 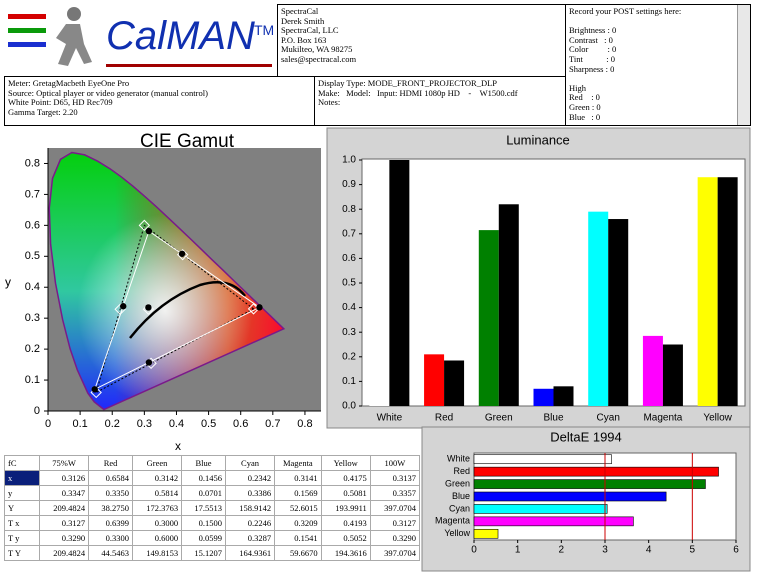 What do you see at coordinates (303, 20) in the screenshot?
I see `text-line: Derek Smith` at bounding box center [303, 20].